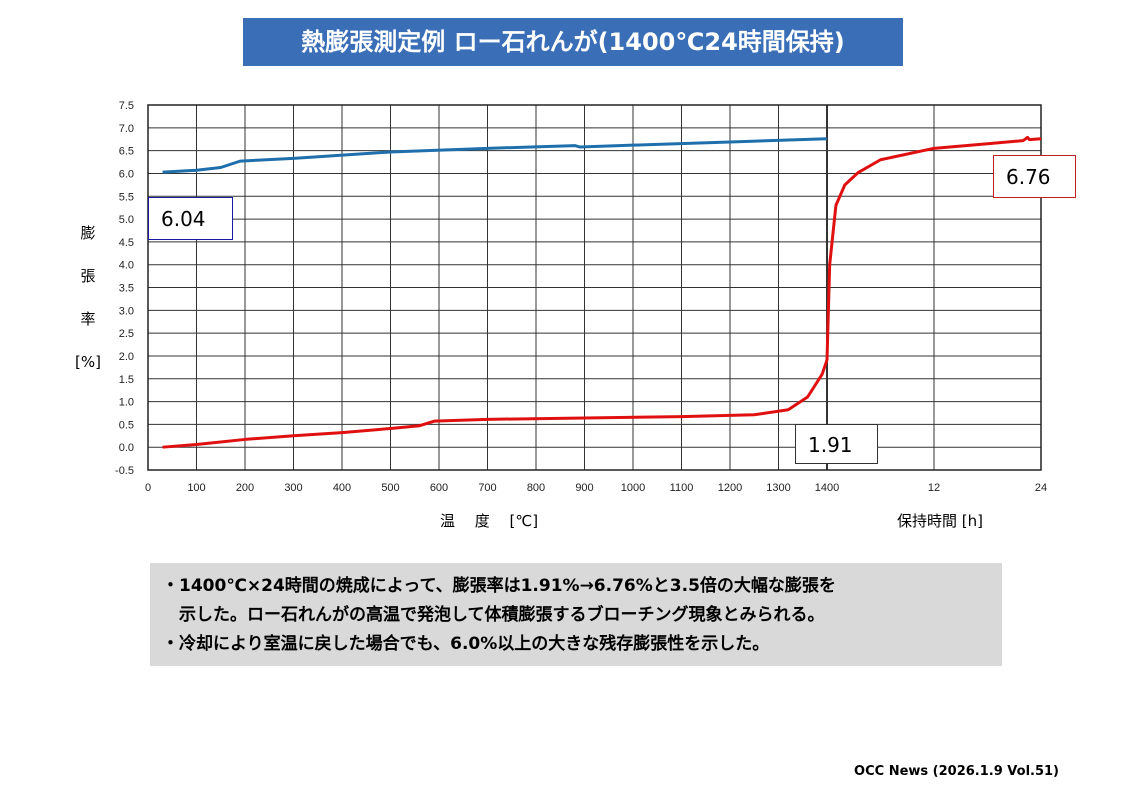 The image size is (1123, 794). Describe the element at coordinates (836, 444) in the screenshot. I see `annotation-peak: 1.91` at that location.